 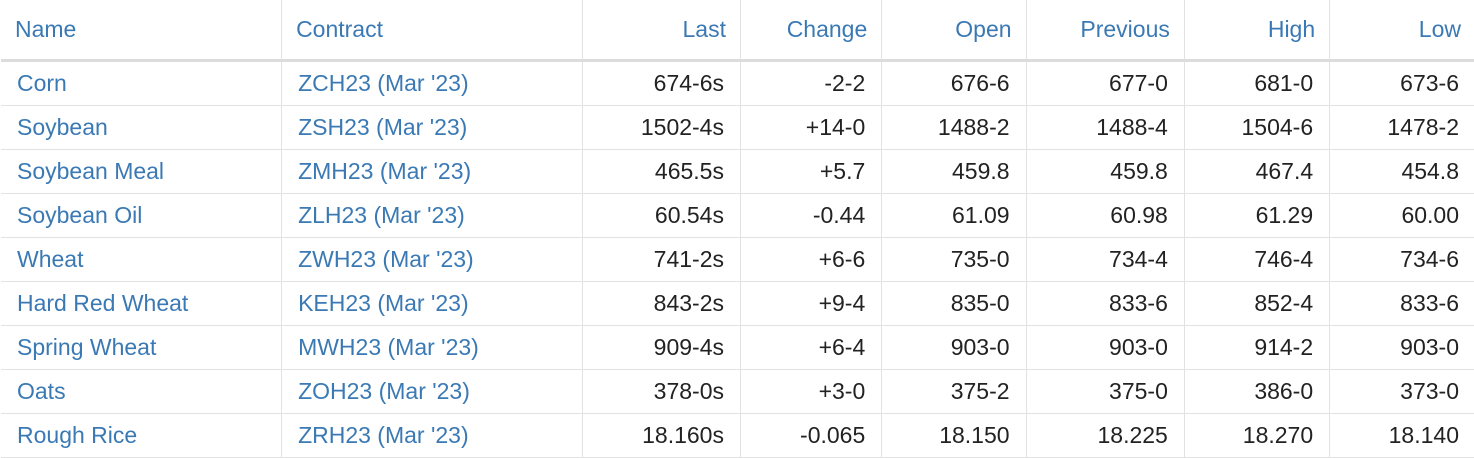 What do you see at coordinates (811, 127) in the screenshot?
I see `change-cell: +14-0` at bounding box center [811, 127].